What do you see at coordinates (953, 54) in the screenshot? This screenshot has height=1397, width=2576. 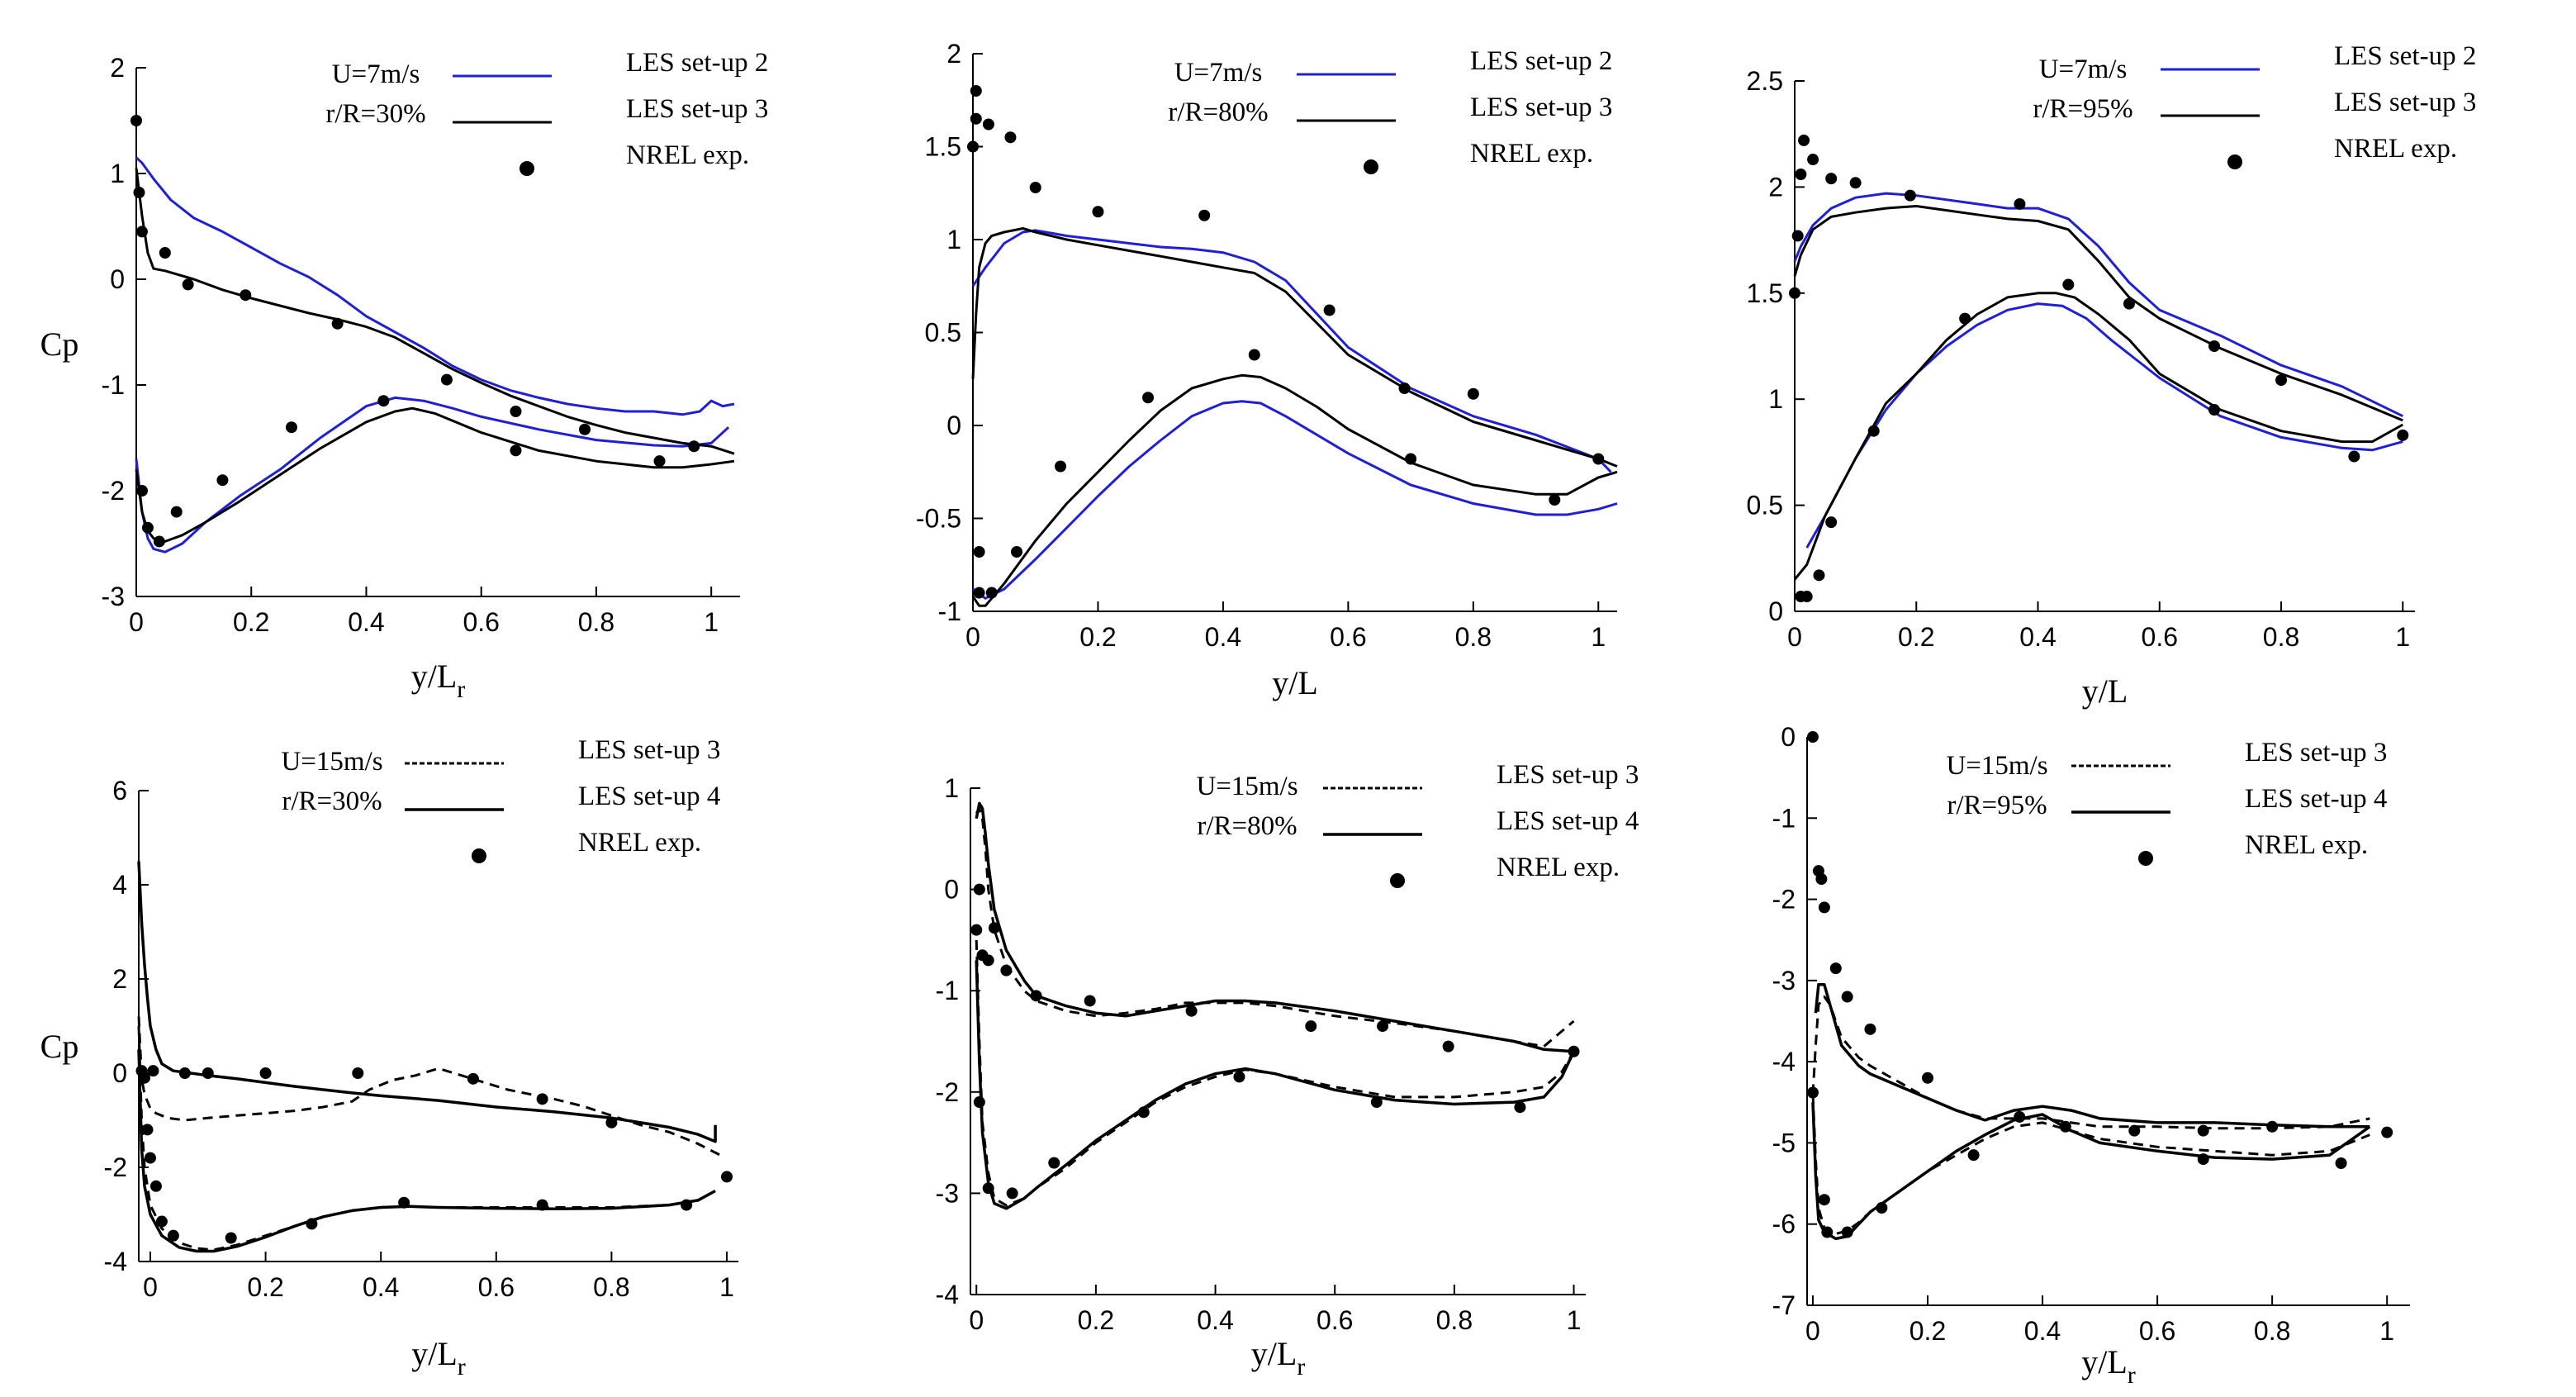 I see `y-tick-label: 2` at bounding box center [953, 54].